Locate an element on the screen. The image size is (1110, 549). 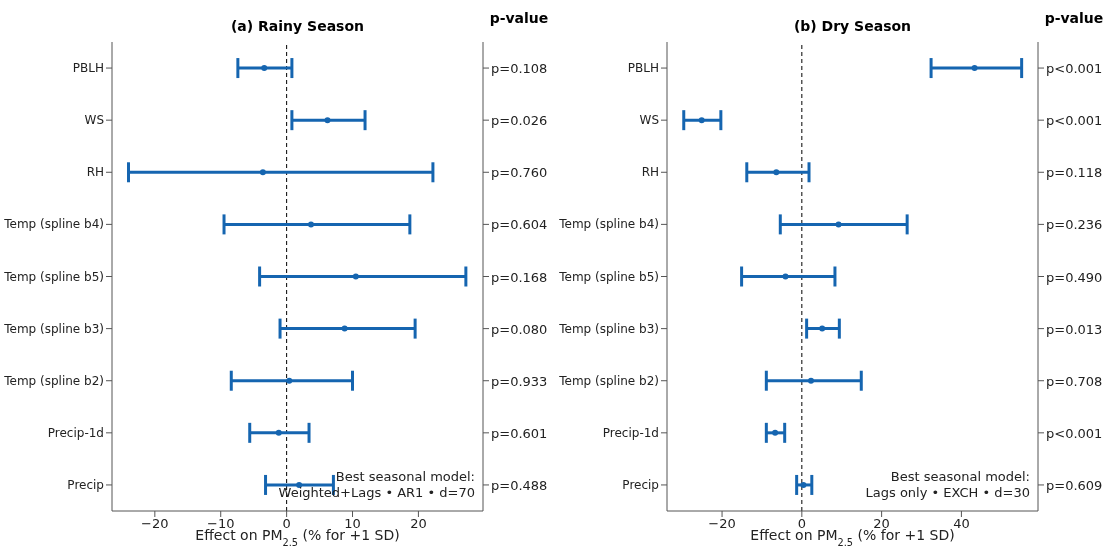
chart-title: (b) Dry Season is located at coordinates (852, 26).